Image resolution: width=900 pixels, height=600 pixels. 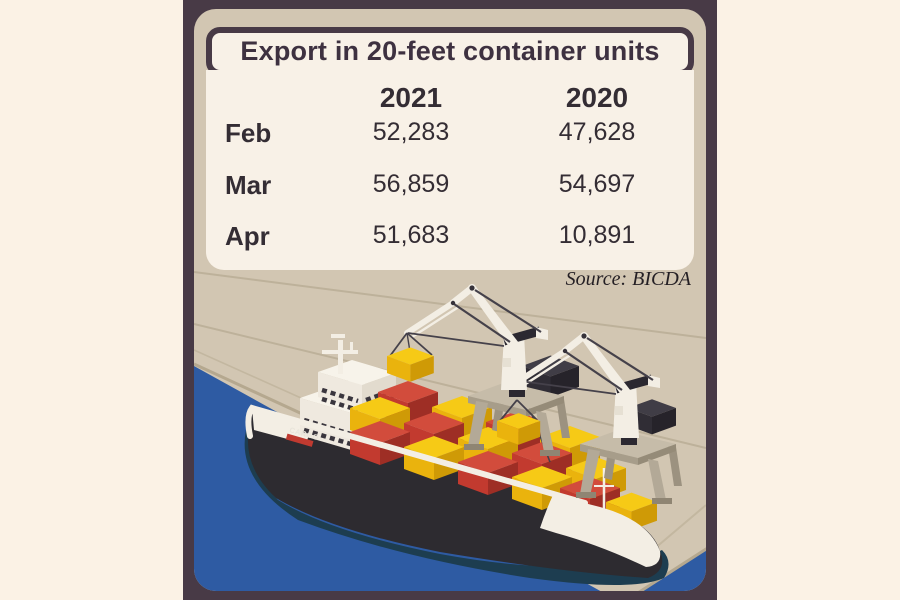 What do you see at coordinates (410, 357) in the screenshot?
I see `hoisted-container-upper` at bounding box center [410, 357].